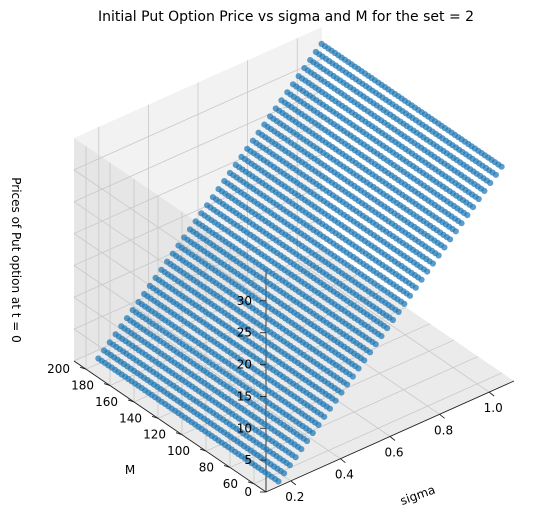 Image resolution: width=558 pixels, height=525 pixels. I want to click on z-tick-label: 10, so click(244, 428).